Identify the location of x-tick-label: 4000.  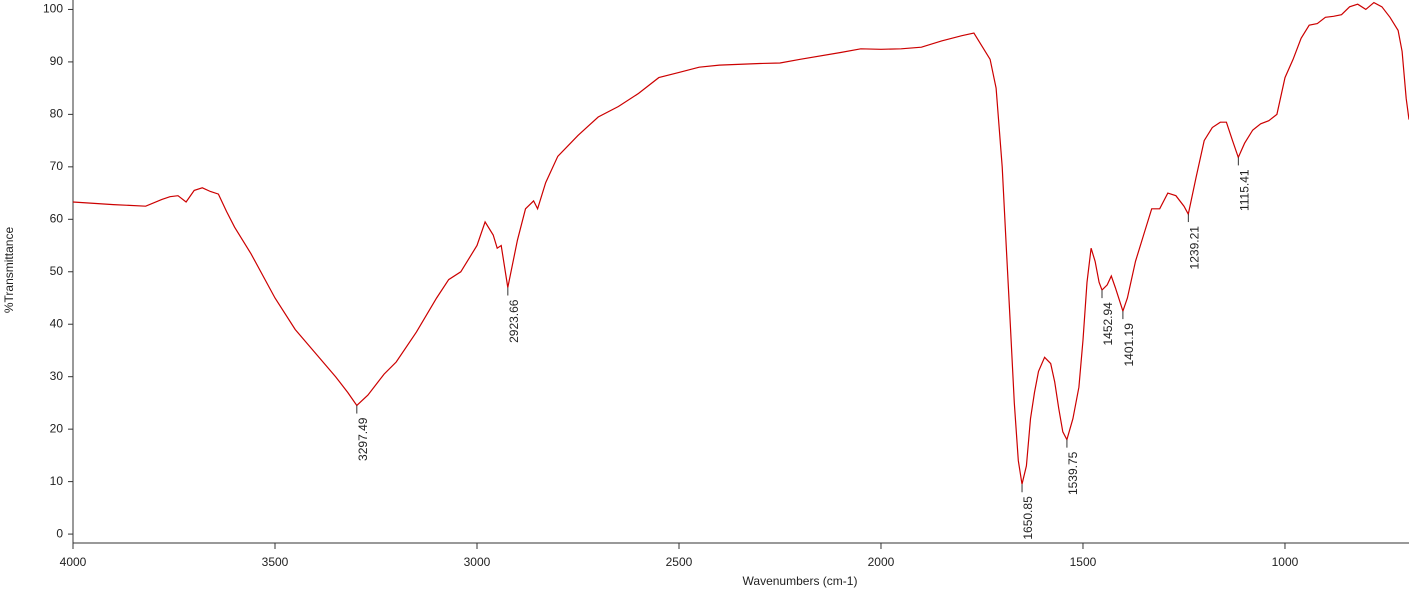
(73, 562).